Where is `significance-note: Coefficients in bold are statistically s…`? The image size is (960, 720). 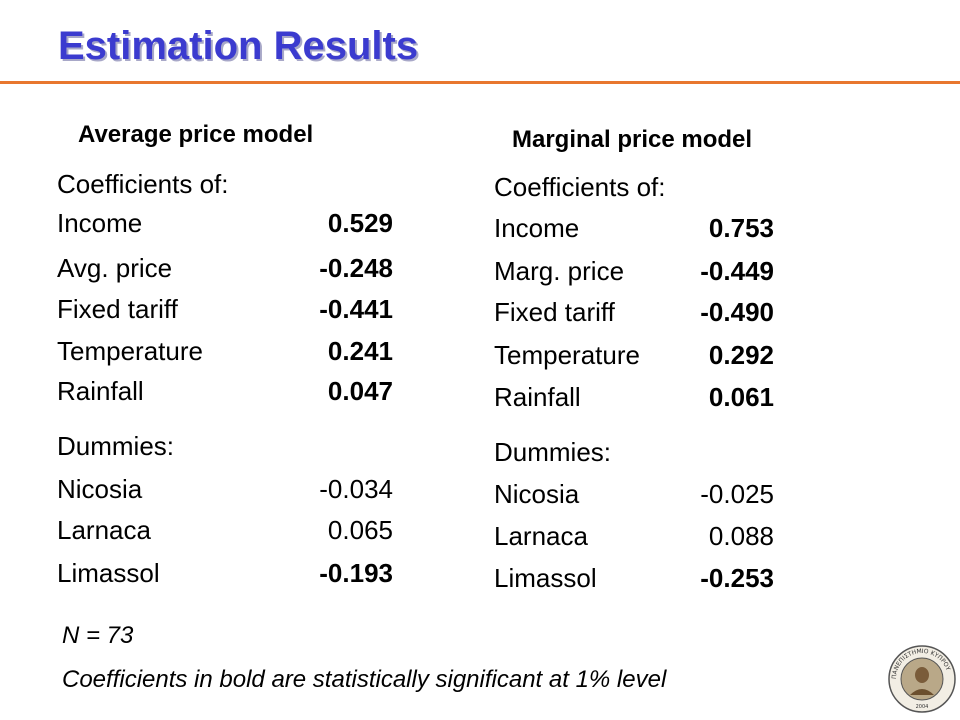
significance-note: Coefficients in bold are statistically s… is located at coordinates (364, 679).